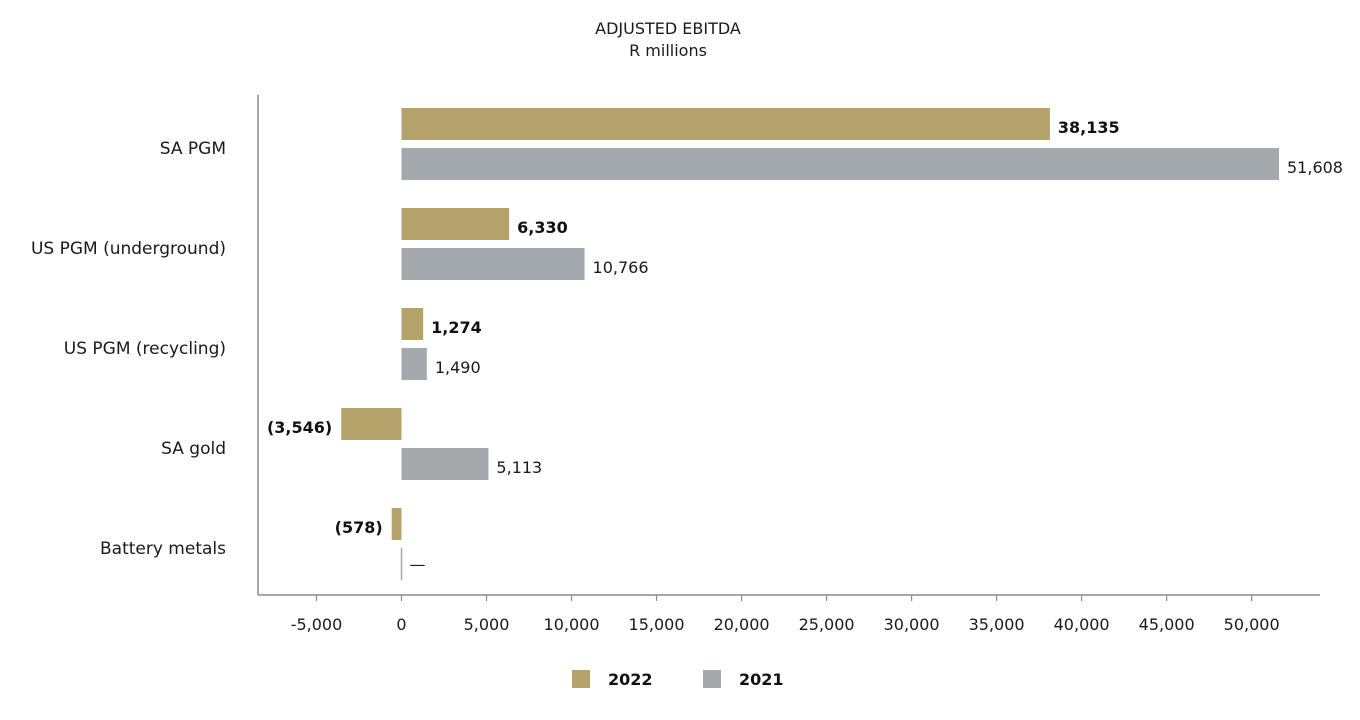  Describe the element at coordinates (678, 679) in the screenshot. I see `legend: 2022 2021` at that location.